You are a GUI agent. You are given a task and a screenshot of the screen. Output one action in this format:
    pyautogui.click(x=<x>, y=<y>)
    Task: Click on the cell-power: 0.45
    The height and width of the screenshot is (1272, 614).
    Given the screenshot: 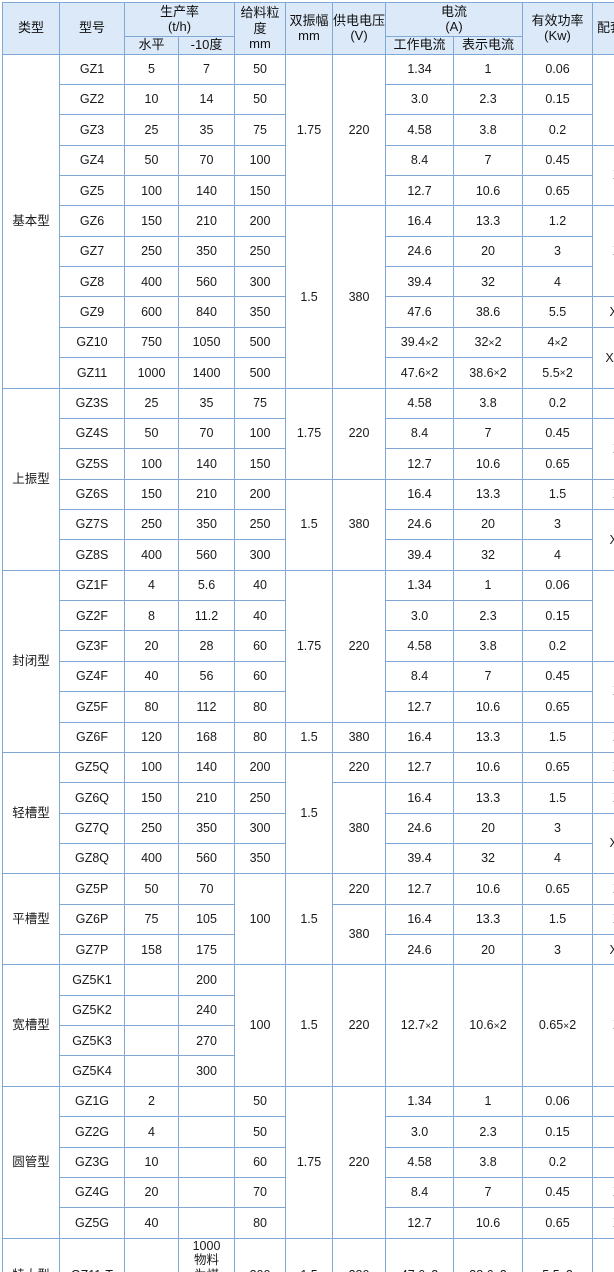 What is the action you would take?
    pyautogui.click(x=558, y=433)
    